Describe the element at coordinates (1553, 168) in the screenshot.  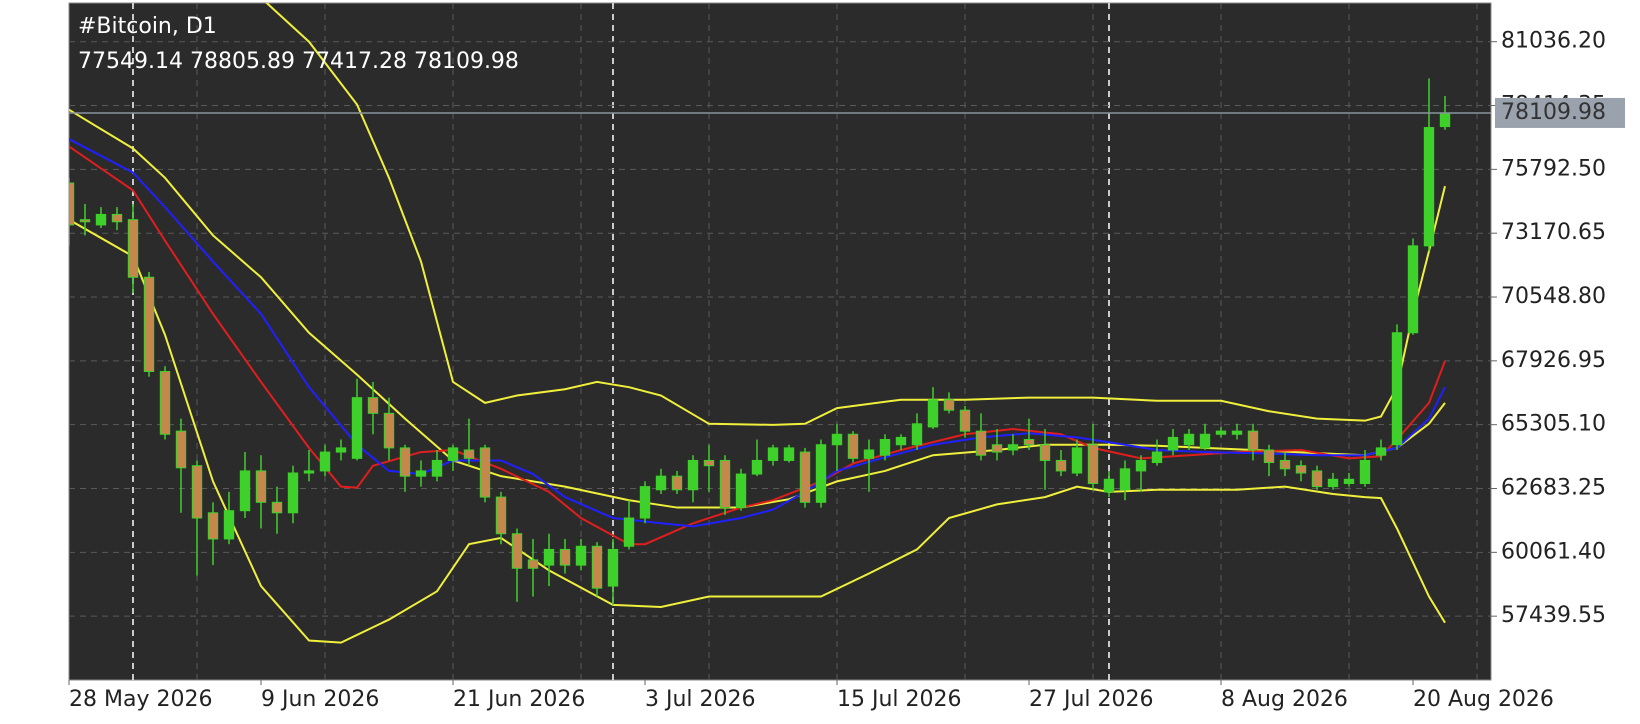
I see `y-tick-label: 75792.50` at that location.